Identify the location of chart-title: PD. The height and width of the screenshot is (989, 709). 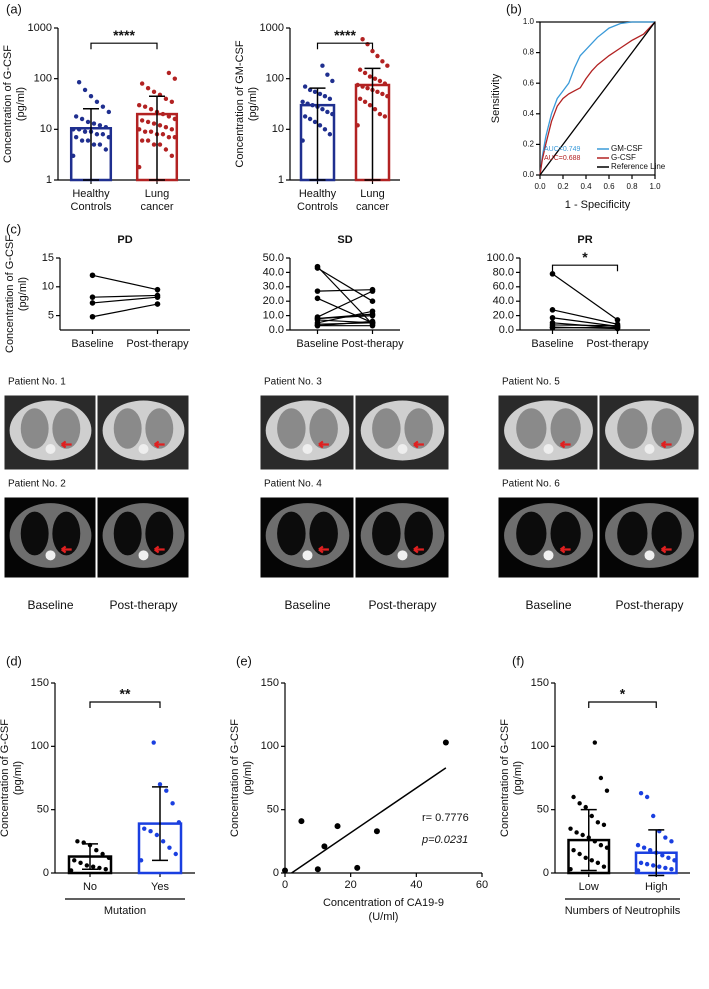
(124, 240).